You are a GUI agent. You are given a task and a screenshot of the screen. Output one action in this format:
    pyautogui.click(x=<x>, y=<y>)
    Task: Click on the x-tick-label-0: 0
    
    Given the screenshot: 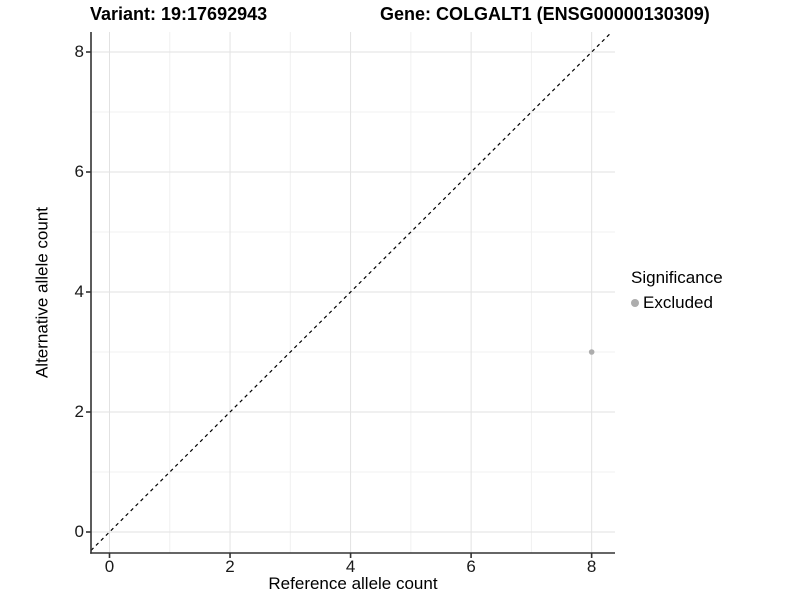 What is the action you would take?
    pyautogui.click(x=109, y=566)
    